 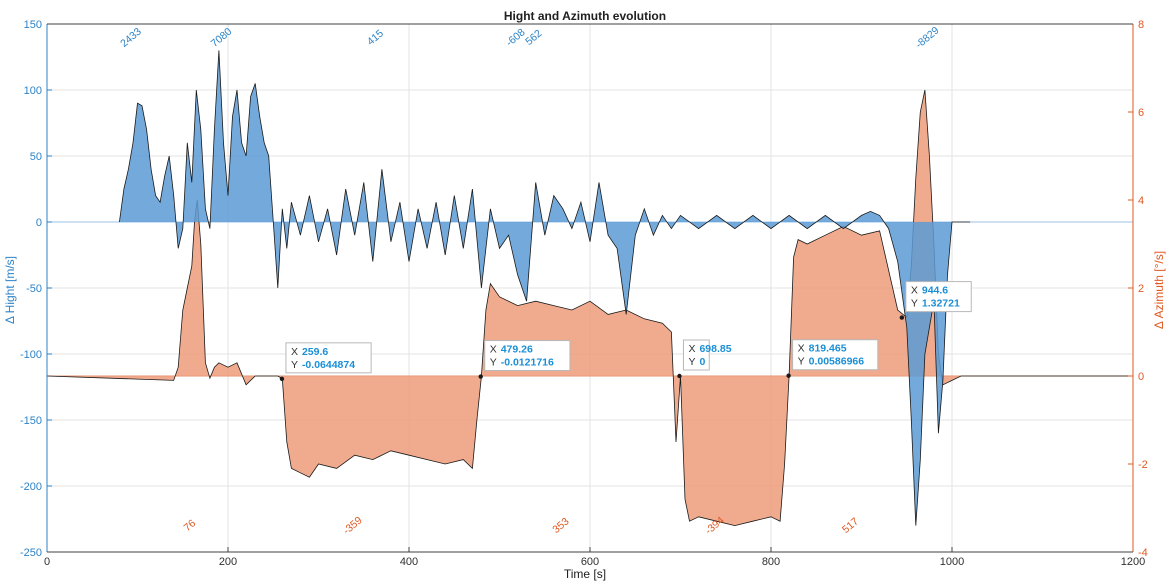 What do you see at coordinates (31, 421) in the screenshot?
I see `y-left-tick-label: -150` at bounding box center [31, 421].